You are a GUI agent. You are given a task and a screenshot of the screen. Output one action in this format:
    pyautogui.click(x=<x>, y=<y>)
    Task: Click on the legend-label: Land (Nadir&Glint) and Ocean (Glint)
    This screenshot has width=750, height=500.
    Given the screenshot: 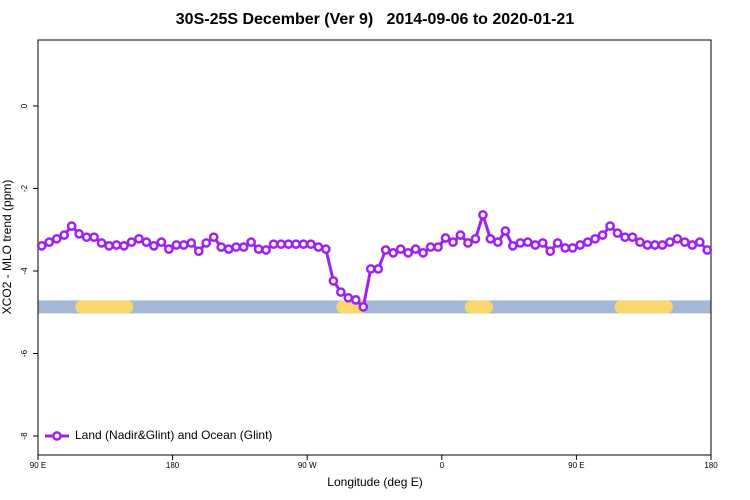 What is the action you would take?
    pyautogui.click(x=173, y=435)
    